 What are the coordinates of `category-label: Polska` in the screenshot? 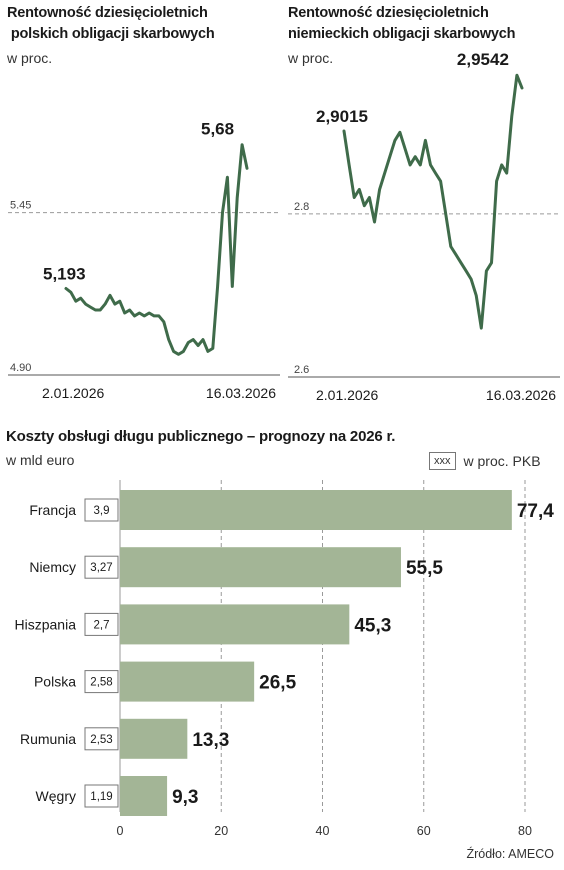 It's located at (55, 682).